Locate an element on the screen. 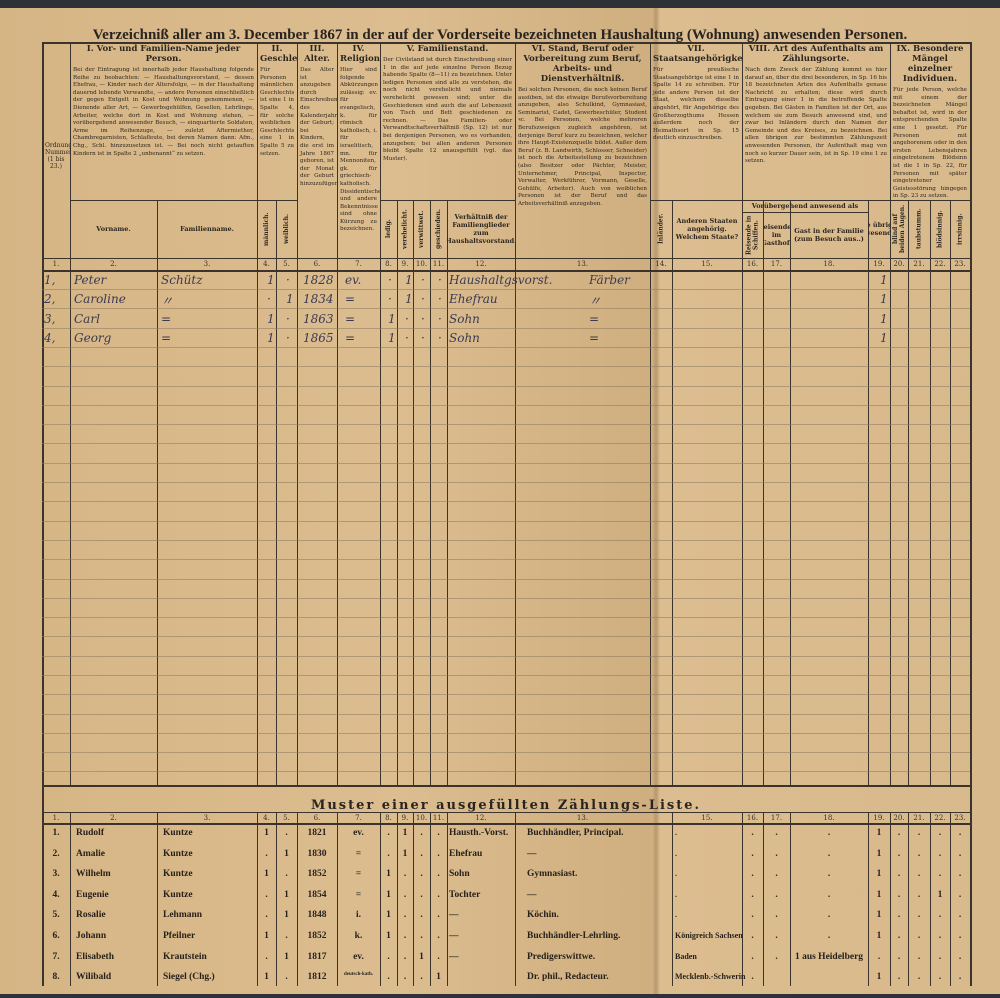  sample-cell-col2: Elisabeth is located at coordinates (95, 956).